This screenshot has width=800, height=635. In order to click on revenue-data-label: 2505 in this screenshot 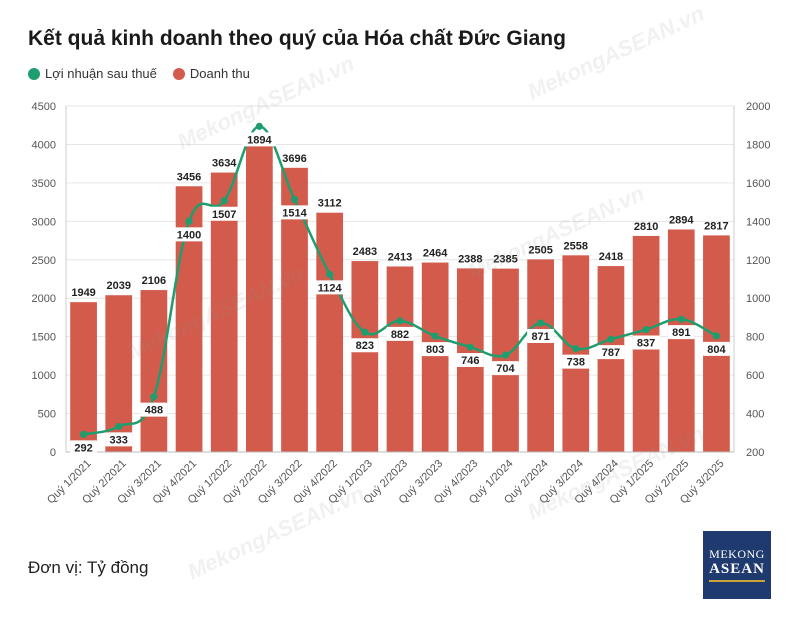, I will do `click(540, 250)`.